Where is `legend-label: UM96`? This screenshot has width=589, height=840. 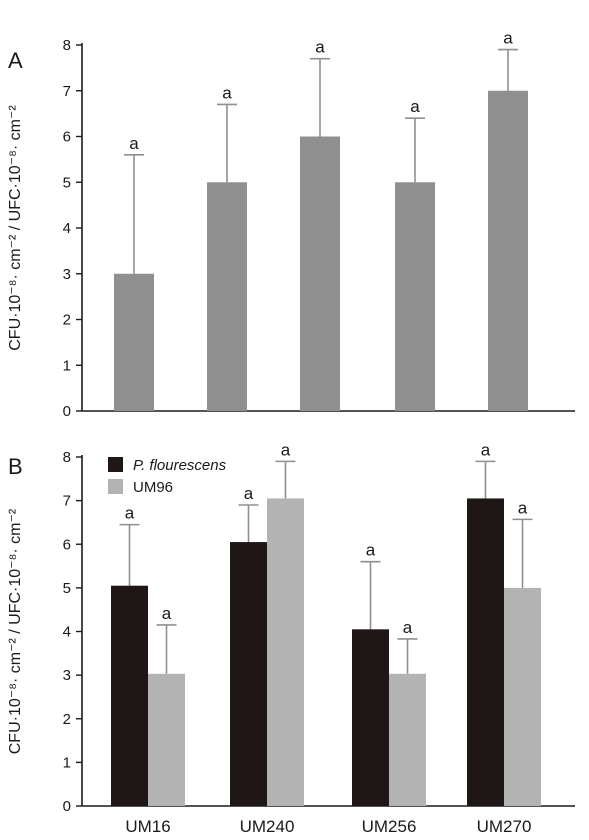
legend-label: UM96 is located at coordinates (153, 487).